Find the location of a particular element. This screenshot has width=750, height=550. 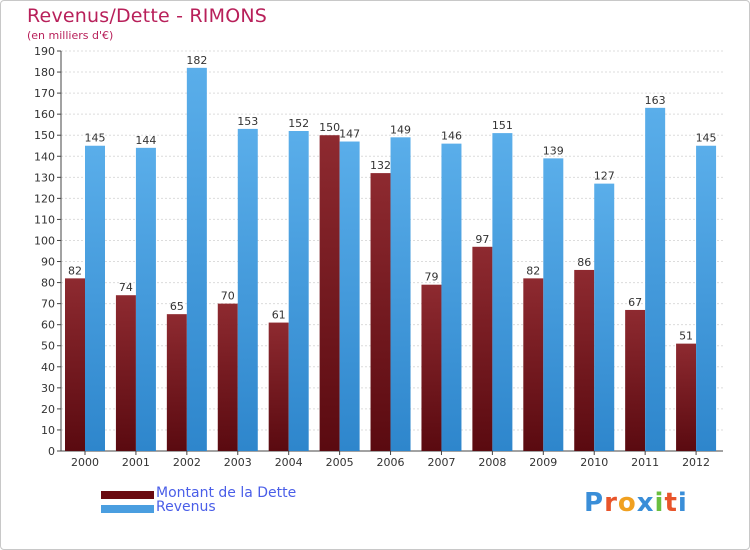

logo-letter: x is located at coordinates (645, 503).